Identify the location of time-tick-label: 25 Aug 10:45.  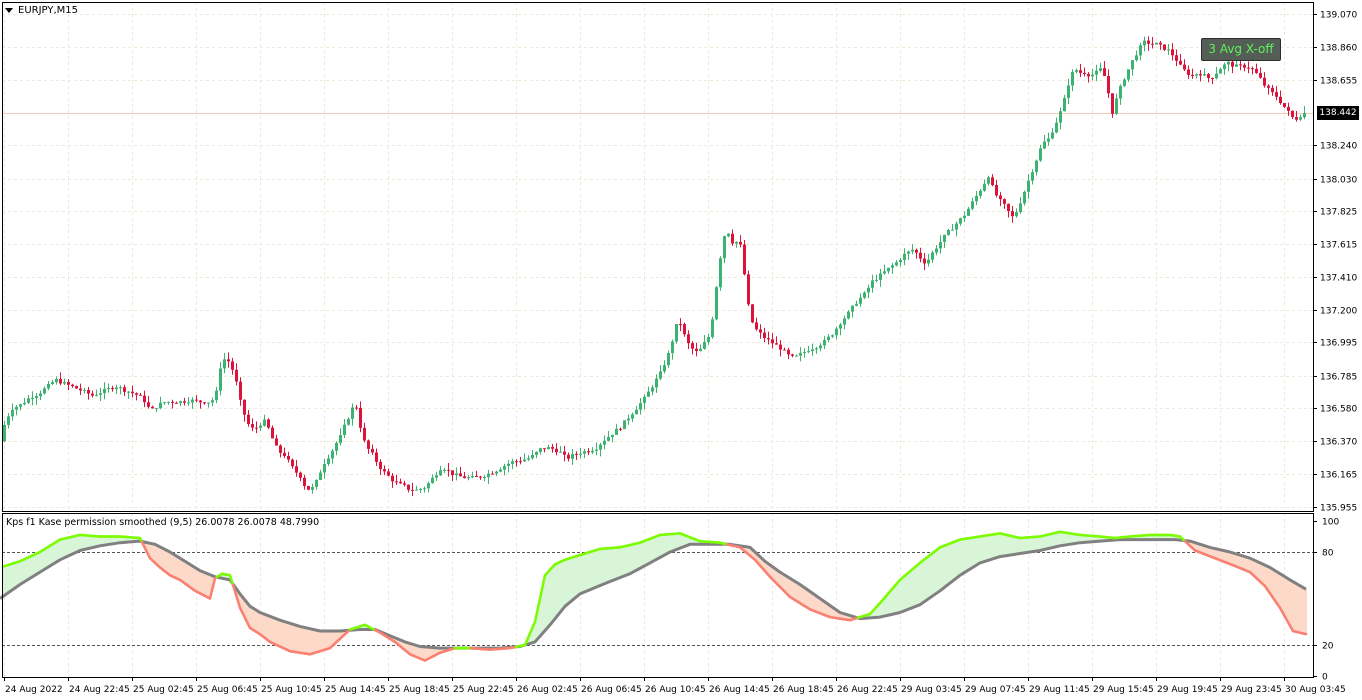
(291, 690).